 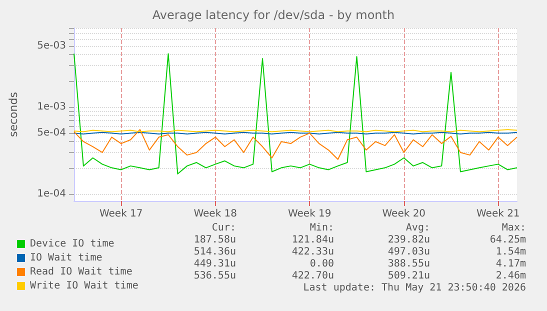 I want to click on chart-title: Average latency for /dev/sda - by month, so click(x=273, y=15).